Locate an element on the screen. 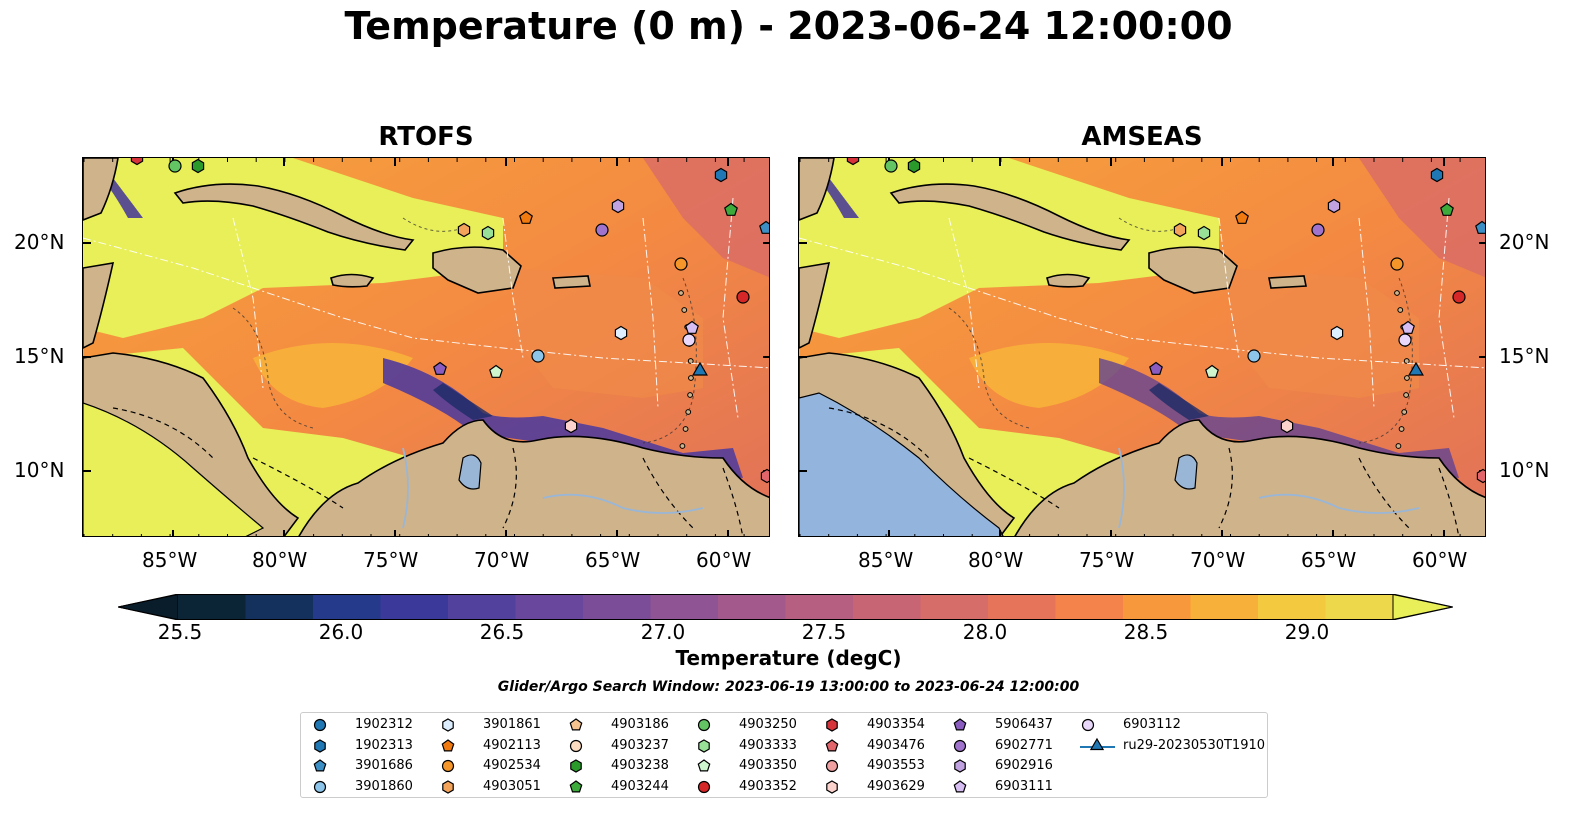 This screenshot has height=827, width=1577. legend-item: ru29-20230530T1910 is located at coordinates (1172, 746).